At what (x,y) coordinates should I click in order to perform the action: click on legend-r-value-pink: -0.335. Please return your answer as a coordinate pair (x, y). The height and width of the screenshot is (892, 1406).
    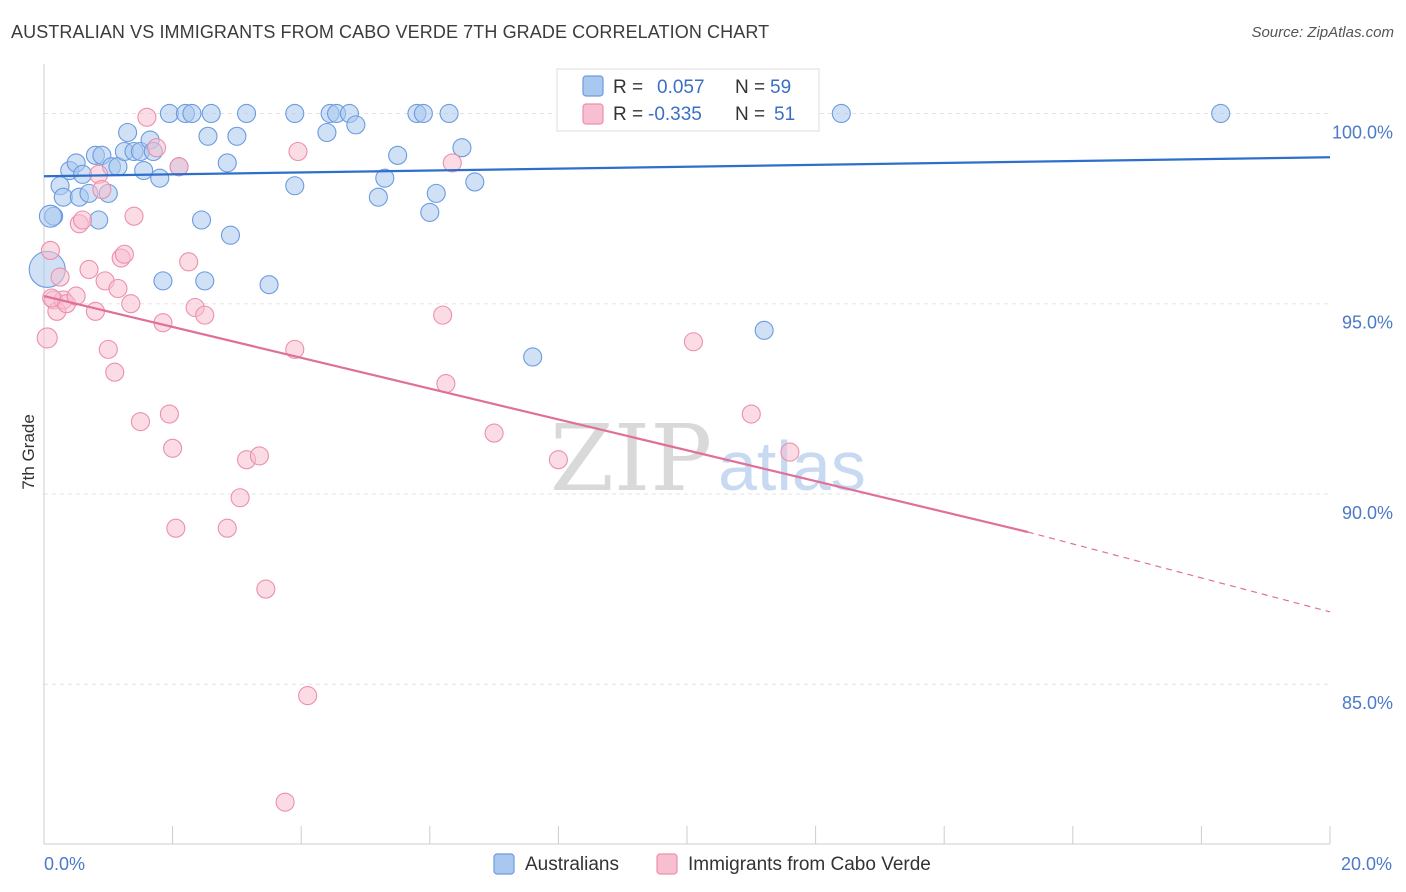
    Looking at the image, I should click on (675, 114).